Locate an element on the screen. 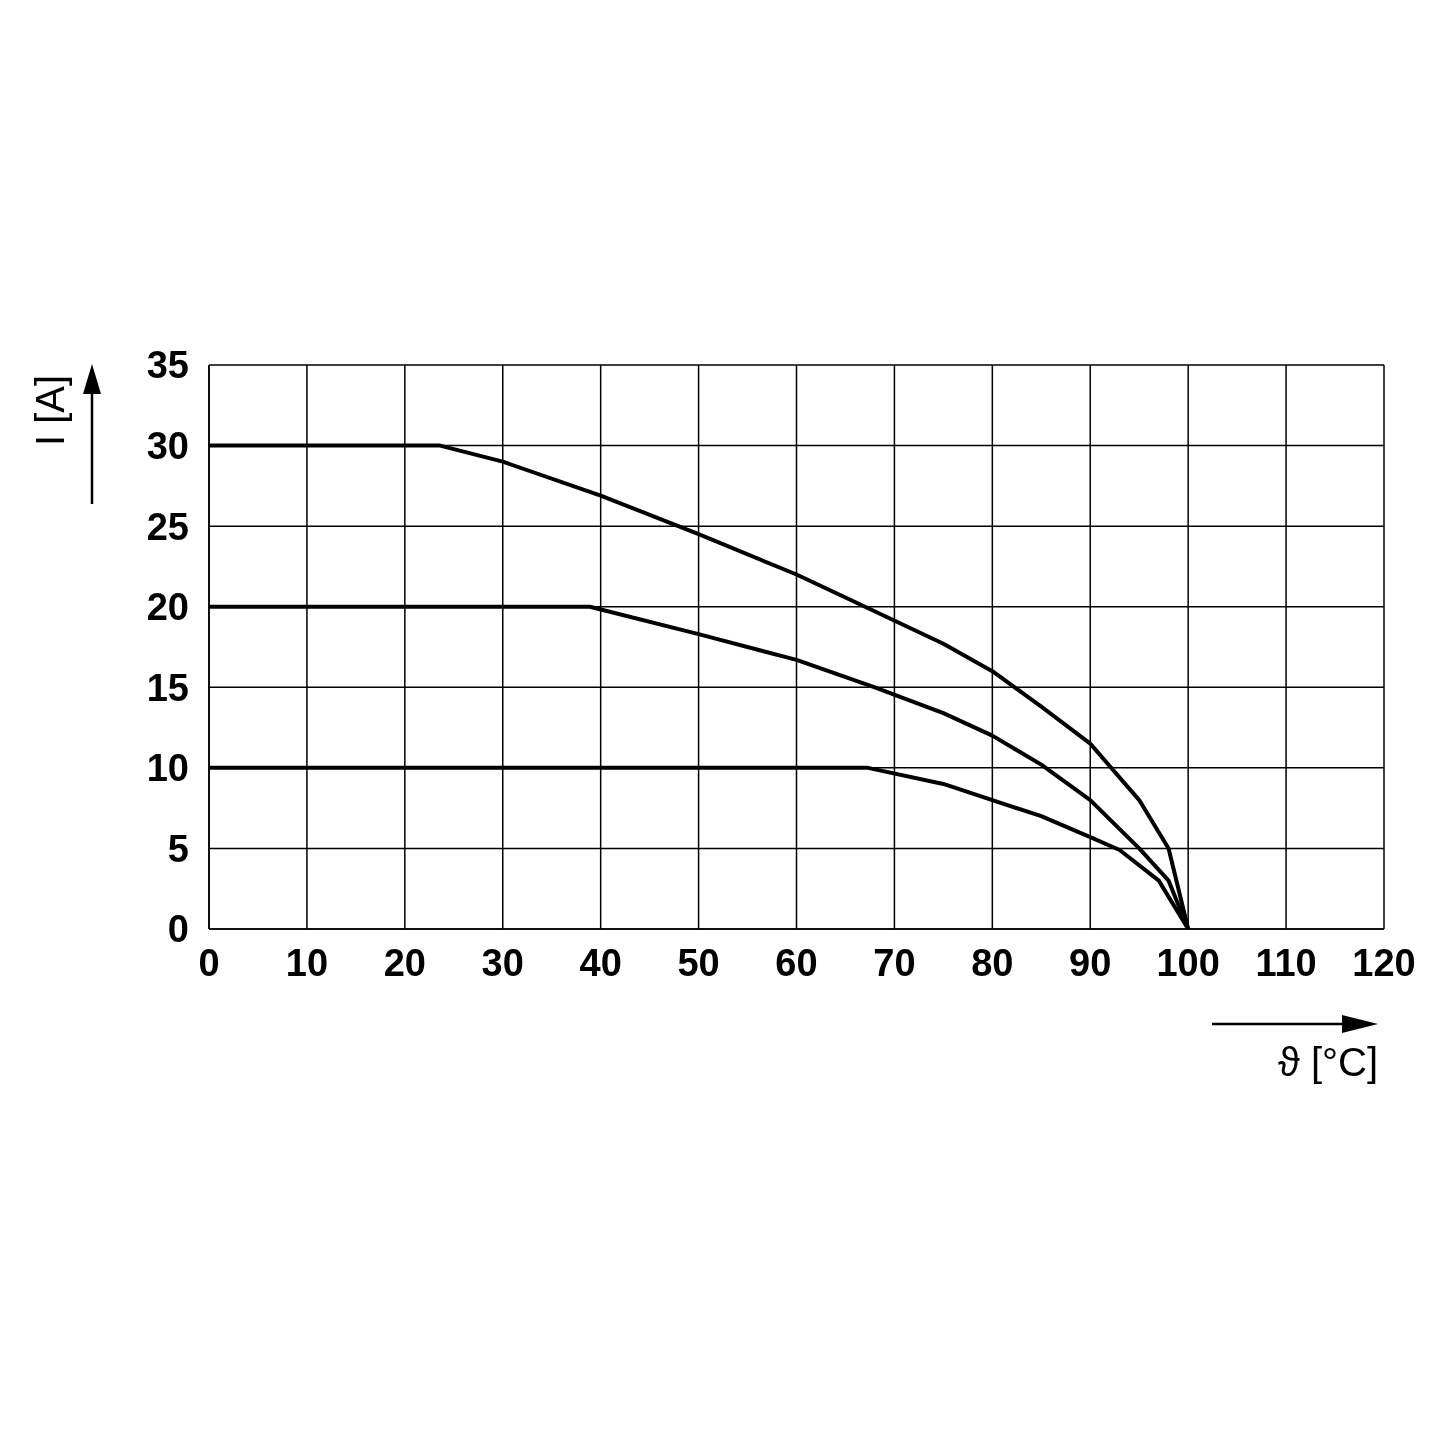  y-tick-label: 0 is located at coordinates (178, 929).